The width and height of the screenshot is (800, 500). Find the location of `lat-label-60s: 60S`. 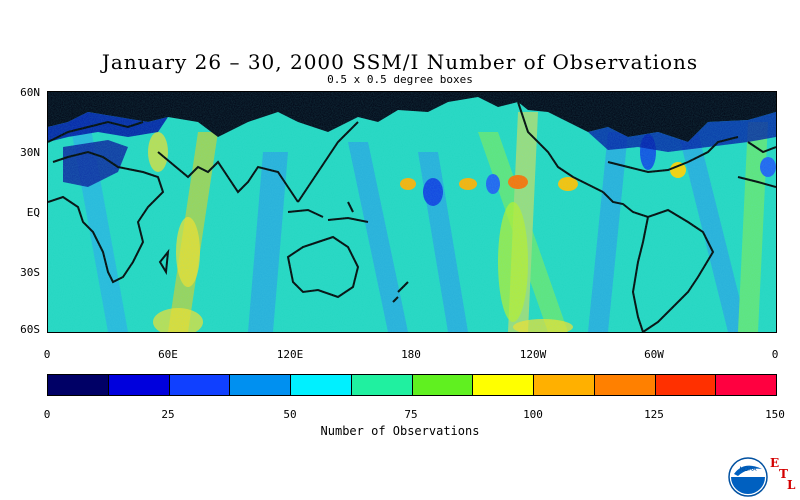

lat-label-60s: 60S is located at coordinates (30, 329).